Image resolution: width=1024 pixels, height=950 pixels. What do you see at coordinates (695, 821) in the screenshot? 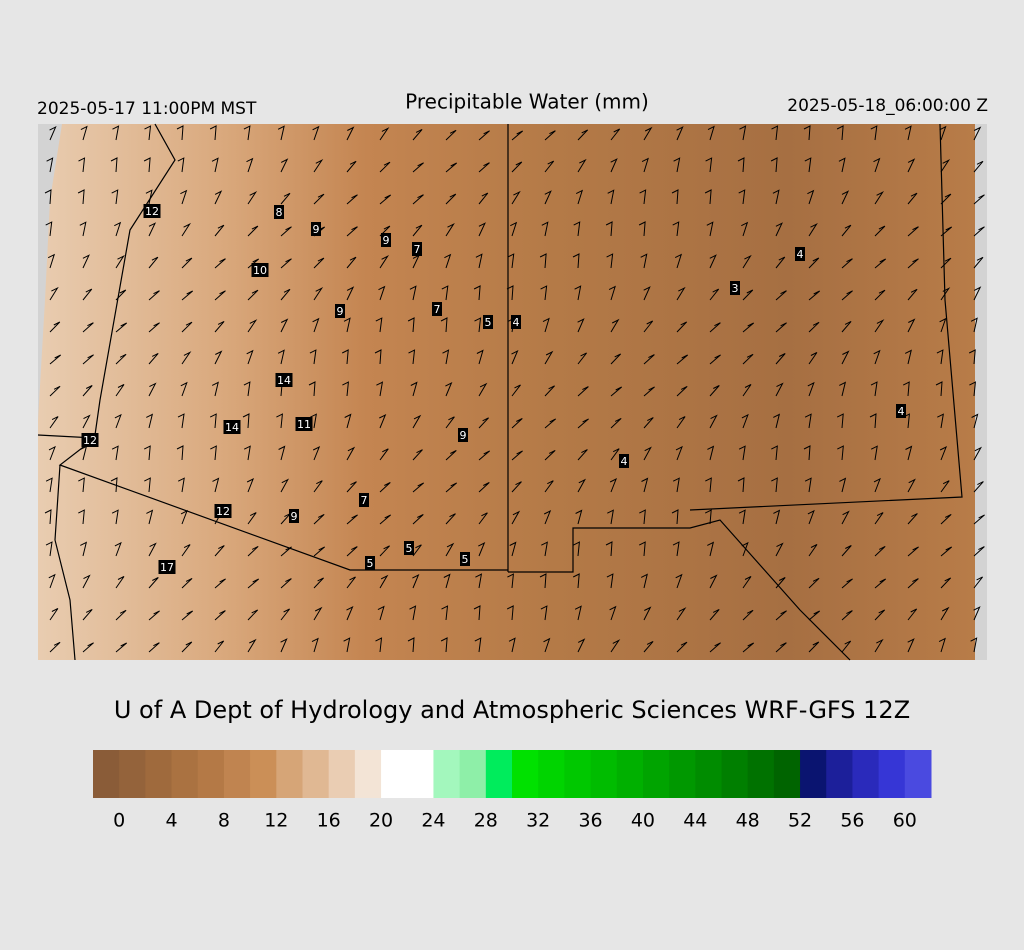
I see `colorbar-tick-label: 44` at bounding box center [695, 821].